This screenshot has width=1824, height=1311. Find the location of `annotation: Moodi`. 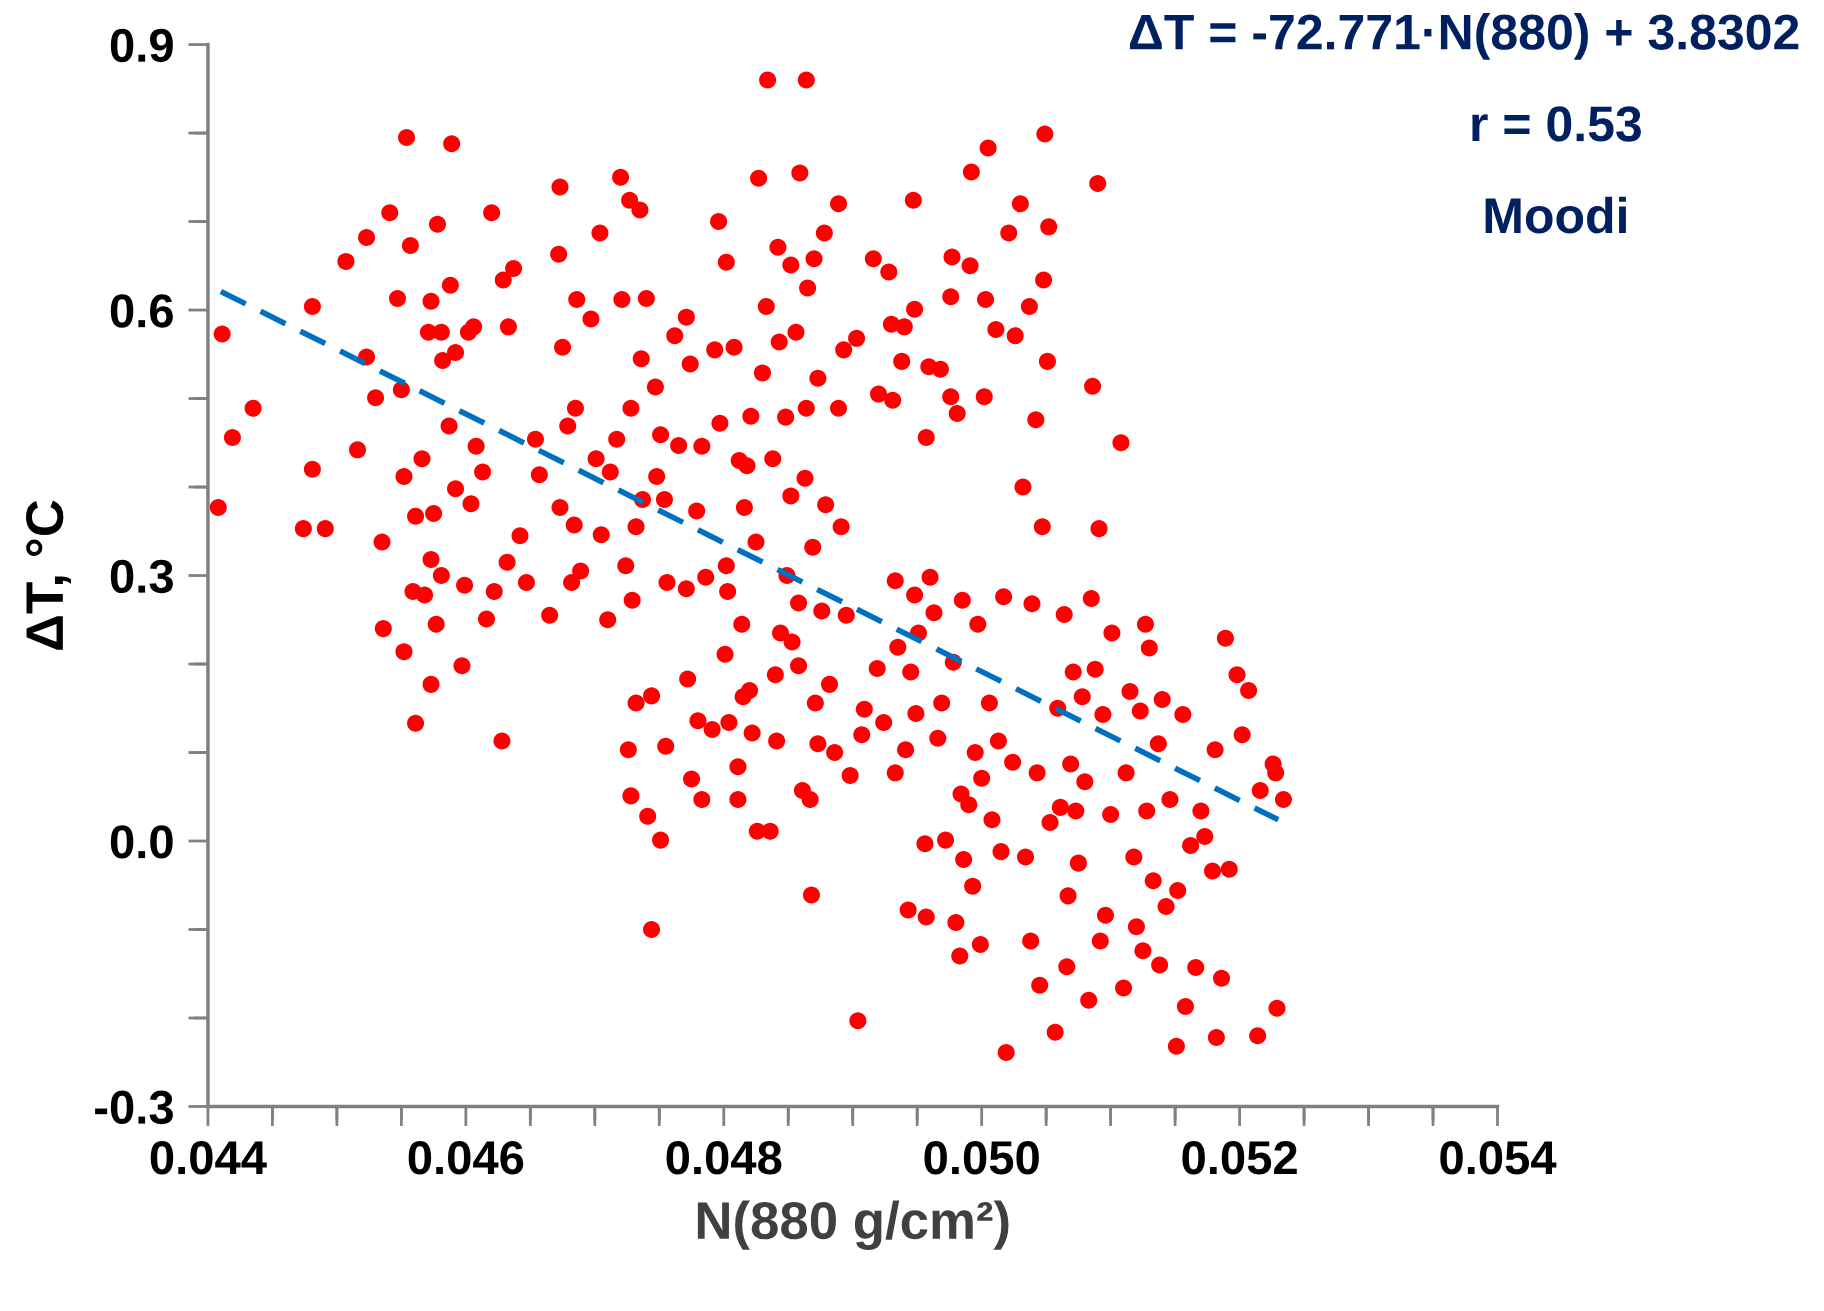

annotation: Moodi is located at coordinates (1555, 215).